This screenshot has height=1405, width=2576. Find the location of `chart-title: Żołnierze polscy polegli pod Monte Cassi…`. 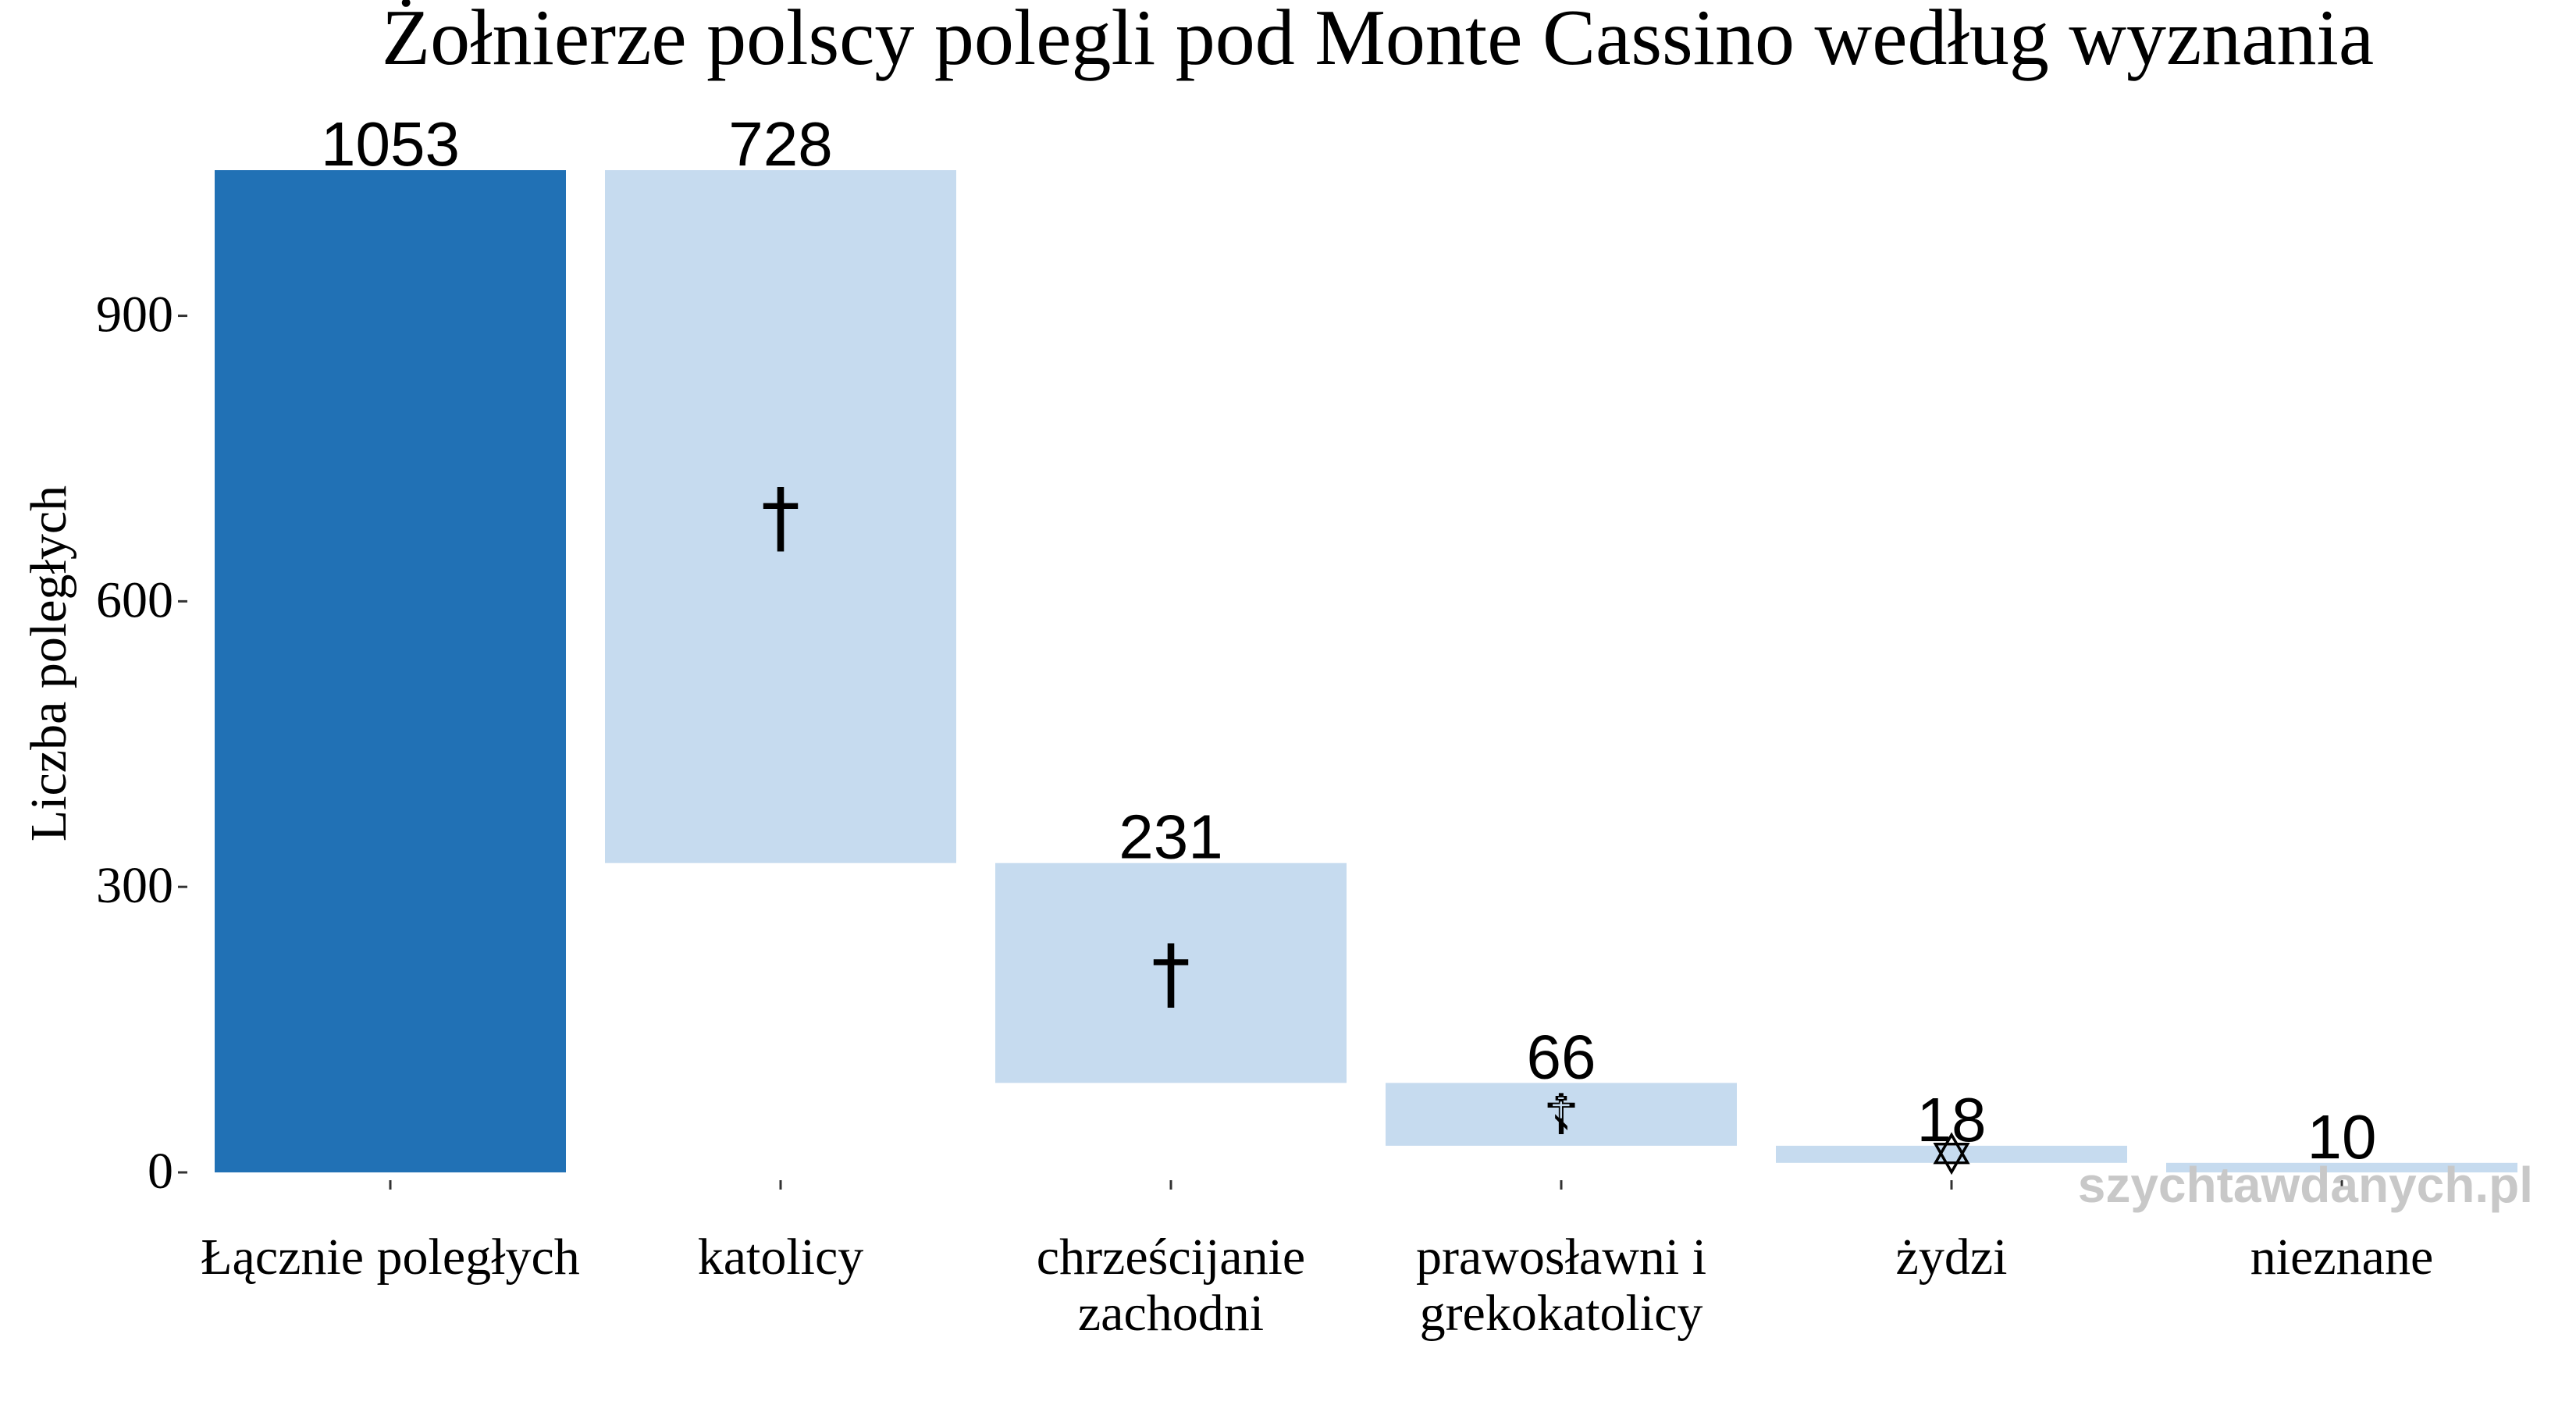

chart-title: Żołnierze polscy polegli pod Monte Cassi… is located at coordinates (1378, 41).